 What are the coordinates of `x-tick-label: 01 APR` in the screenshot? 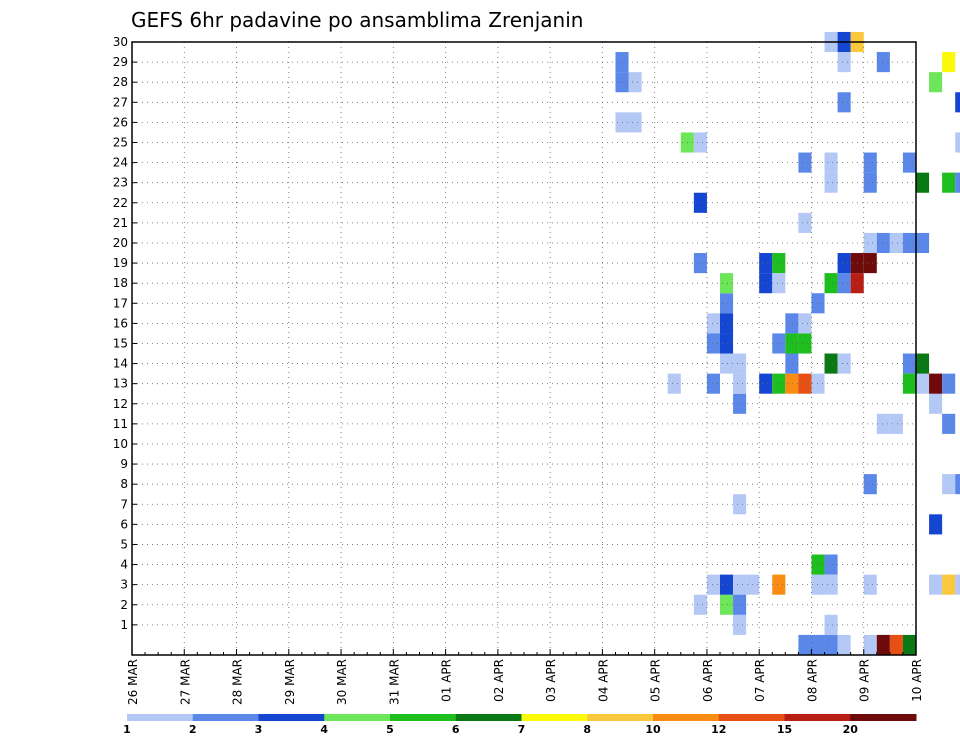 It's located at (447, 680).